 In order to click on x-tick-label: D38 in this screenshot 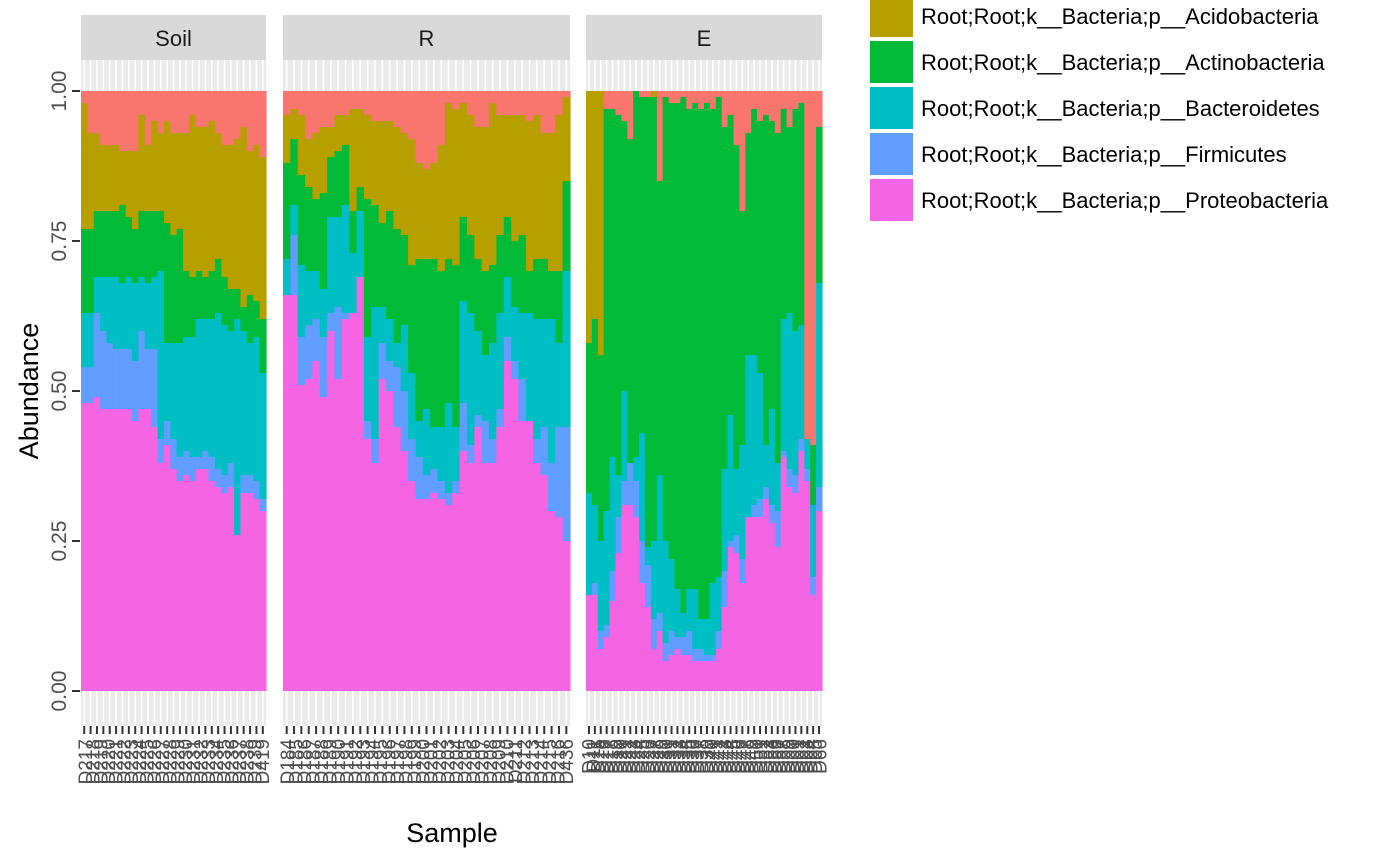, I will do `click(703, 756)`.